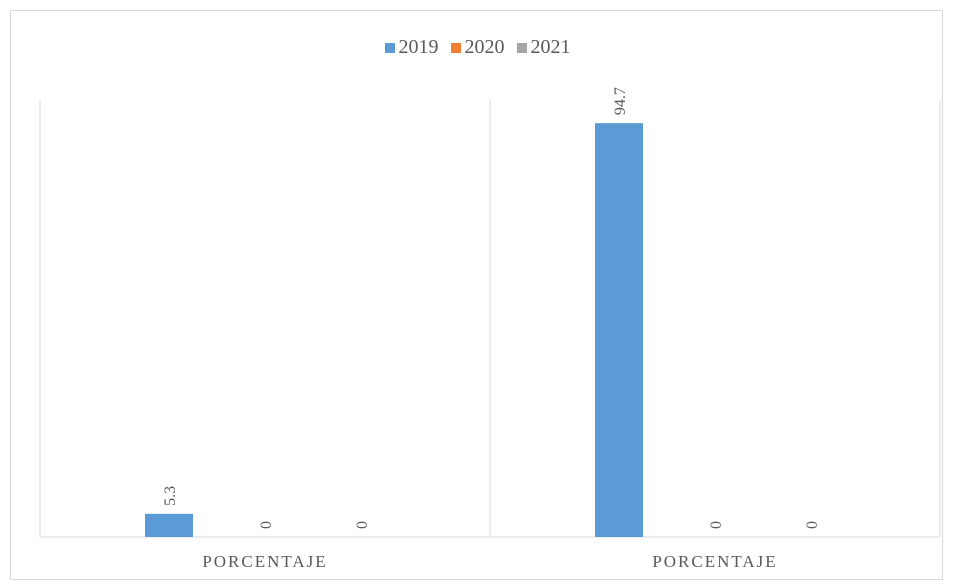  I want to click on legend-label-2019: 2019, so click(418, 47).